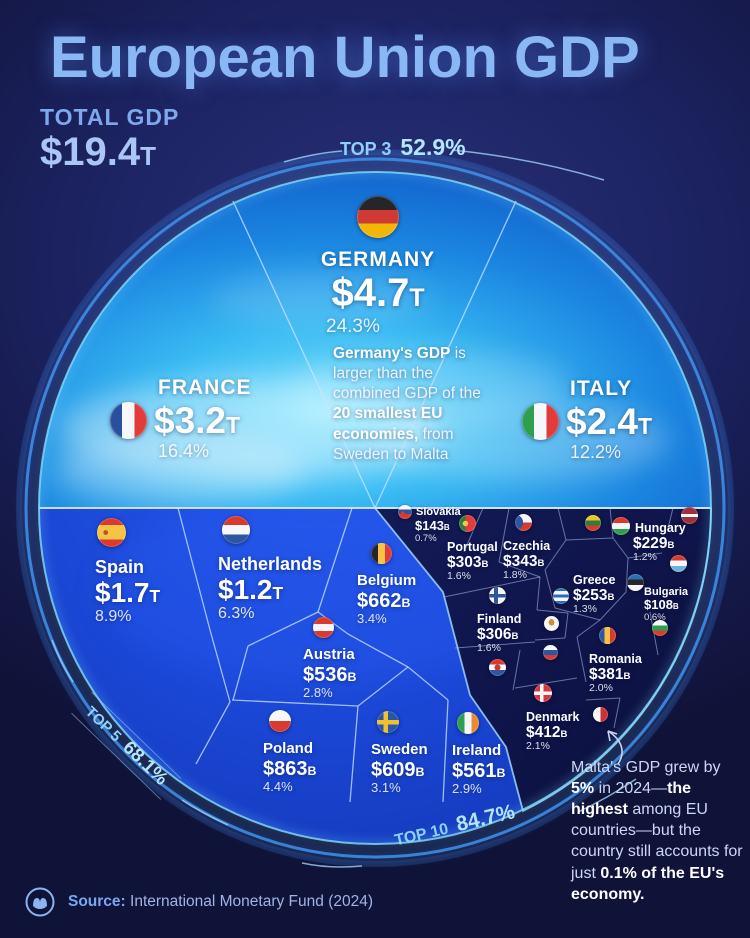  I want to click on croatia-flag-icon, so click(497, 667).